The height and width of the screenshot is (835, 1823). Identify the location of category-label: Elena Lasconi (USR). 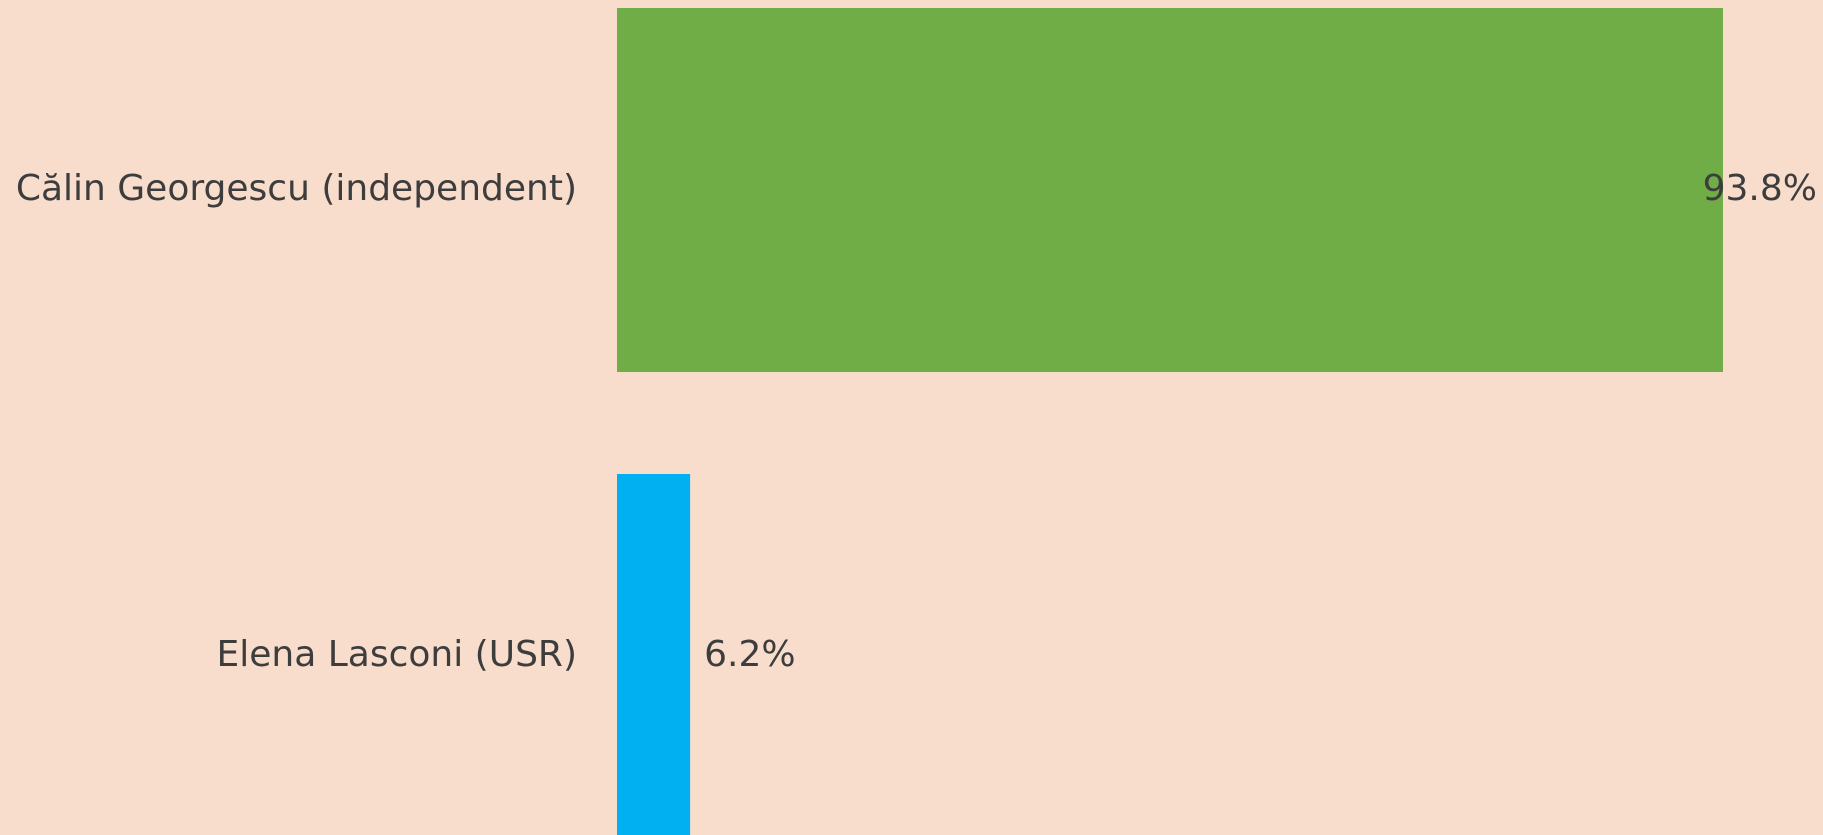
(397, 654).